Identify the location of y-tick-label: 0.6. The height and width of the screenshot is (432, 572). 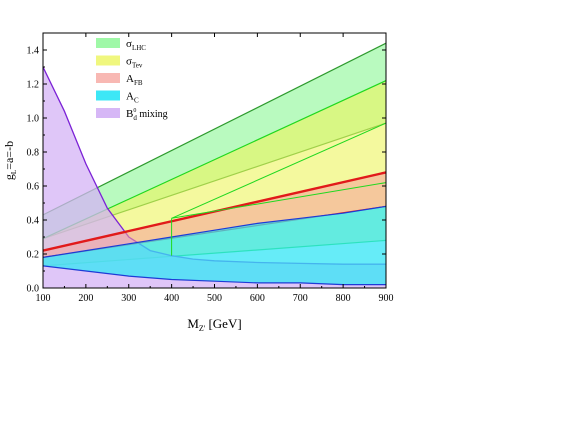
(33, 187).